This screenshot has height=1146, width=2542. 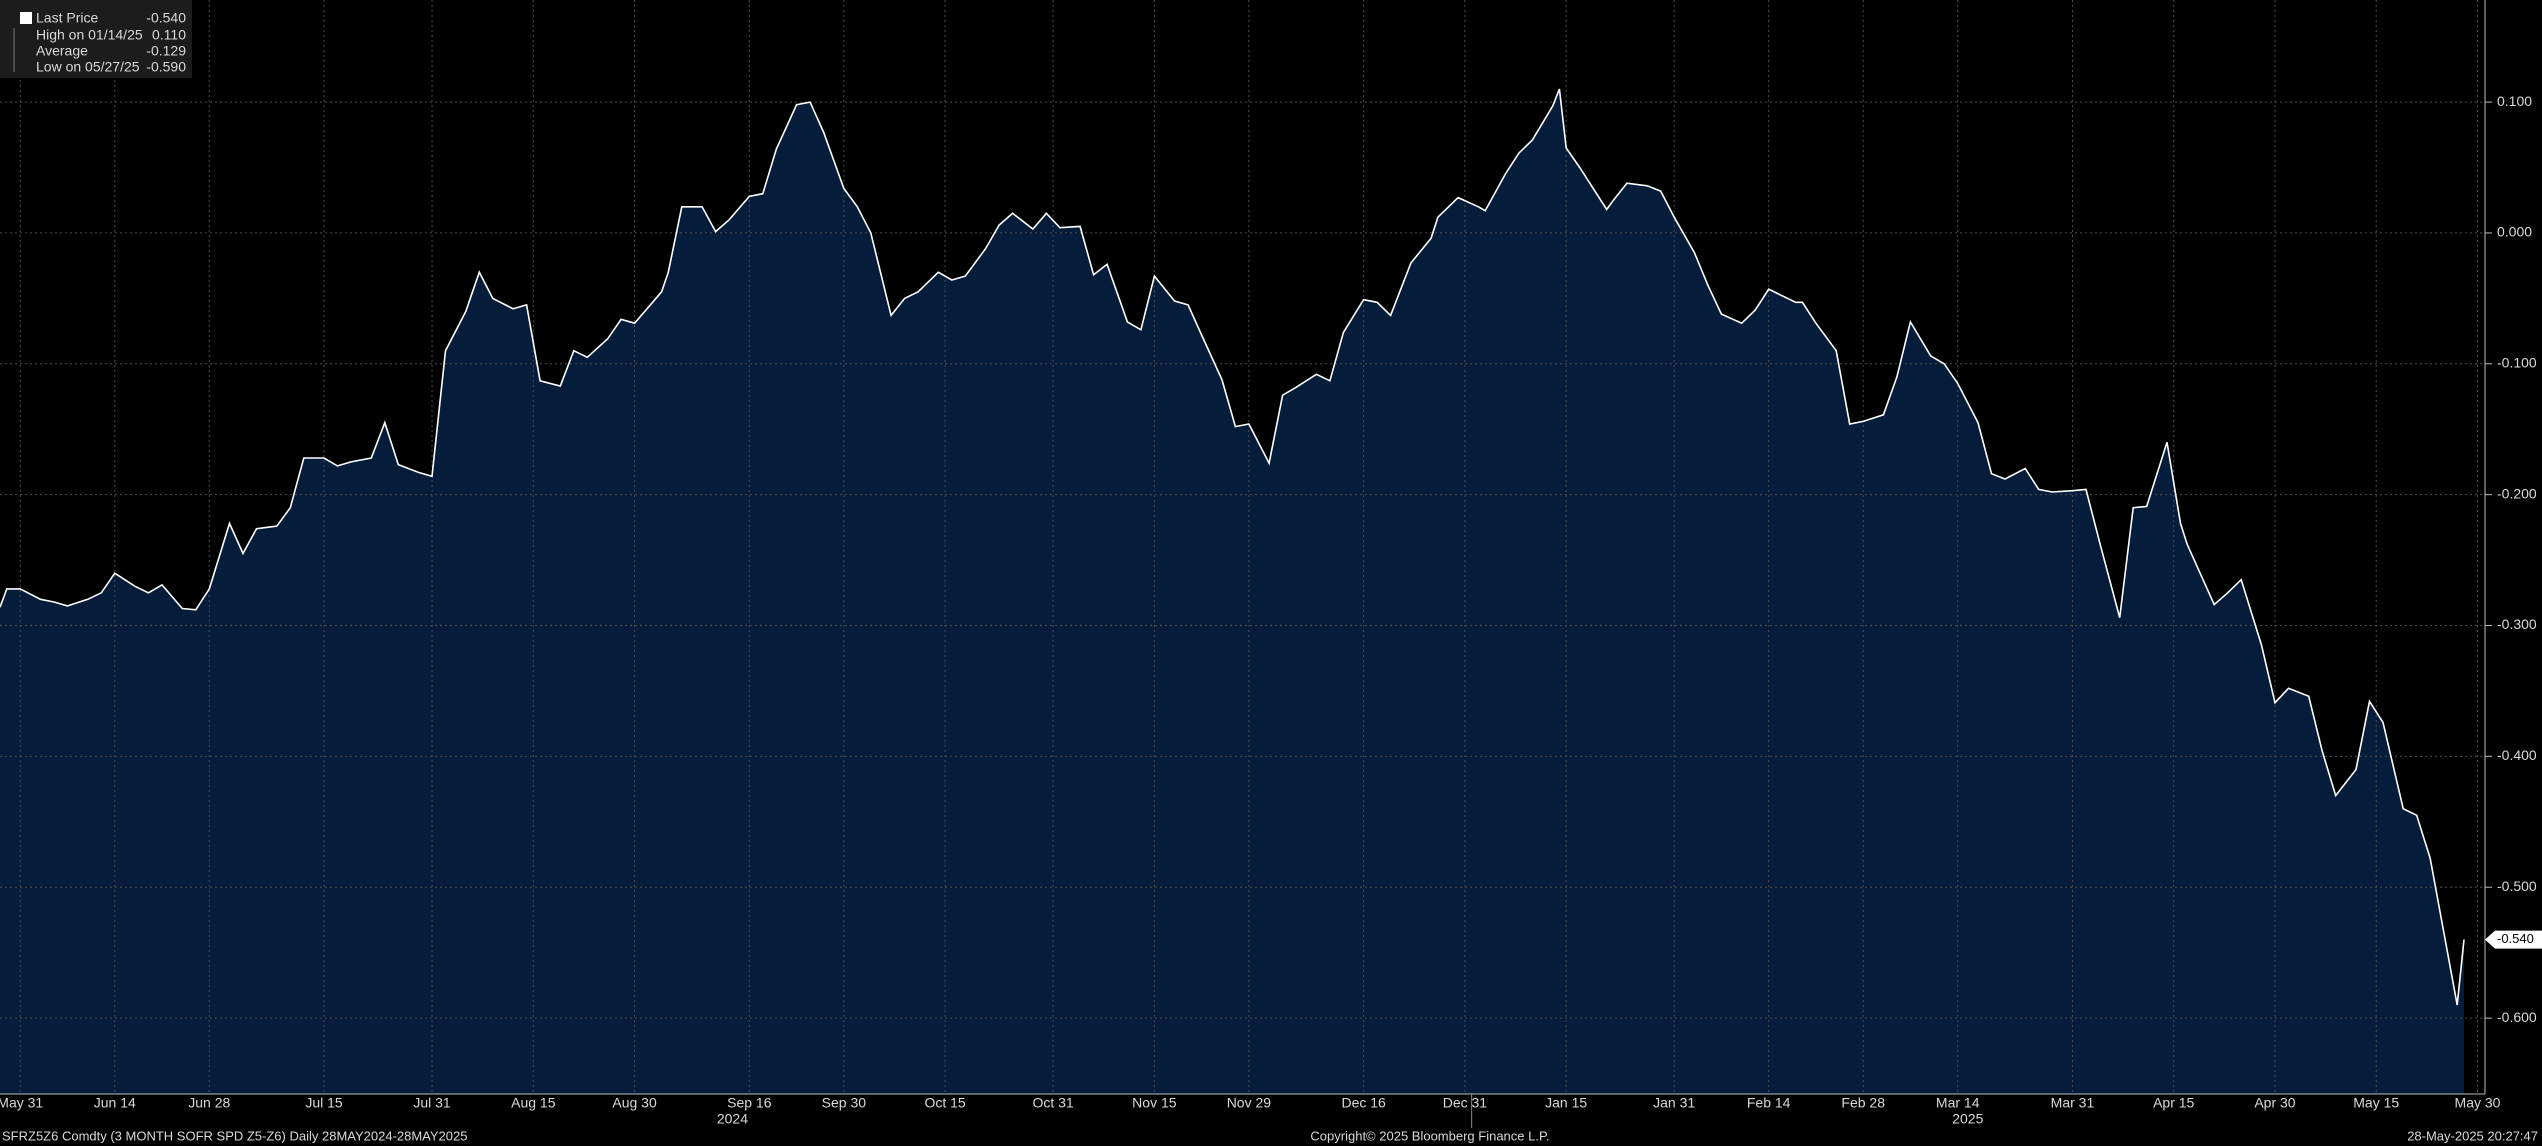 What do you see at coordinates (209, 1103) in the screenshot?
I see `x-tick-label: Jun 28` at bounding box center [209, 1103].